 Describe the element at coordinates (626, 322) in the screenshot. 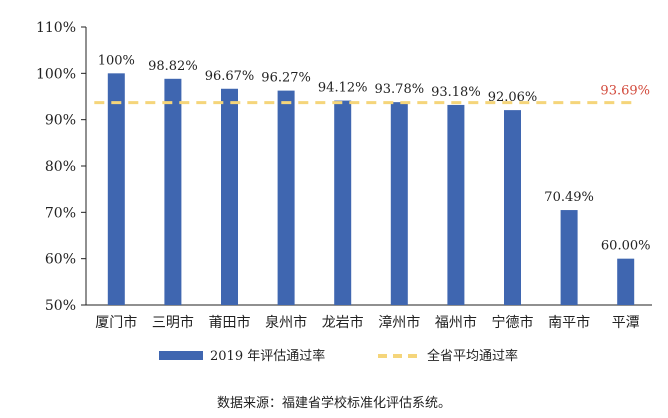

I see `x-tick-label: 平潭` at that location.